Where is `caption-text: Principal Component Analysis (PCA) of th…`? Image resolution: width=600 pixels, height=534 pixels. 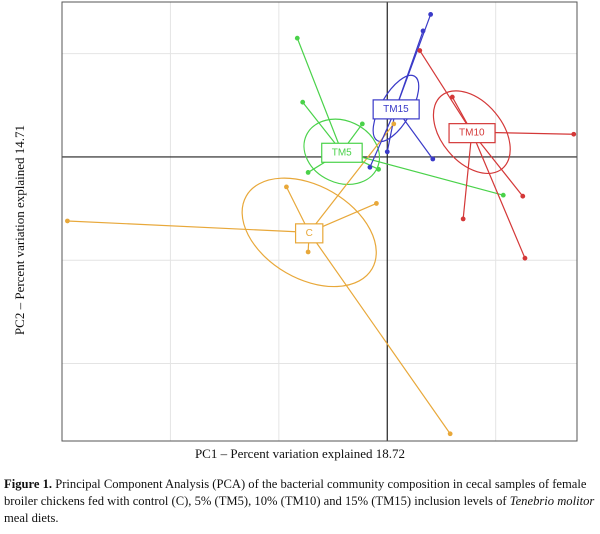
caption-text: Principal Component Analysis (PCA) of th… is located at coordinates (295, 492).